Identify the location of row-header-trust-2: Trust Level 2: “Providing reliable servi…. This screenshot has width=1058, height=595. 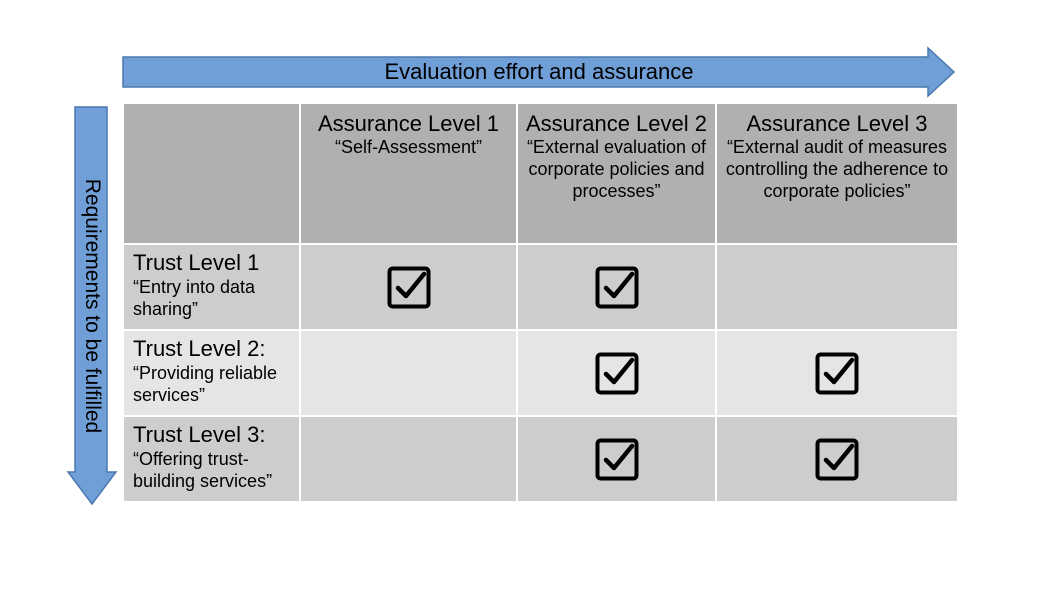
(211, 373).